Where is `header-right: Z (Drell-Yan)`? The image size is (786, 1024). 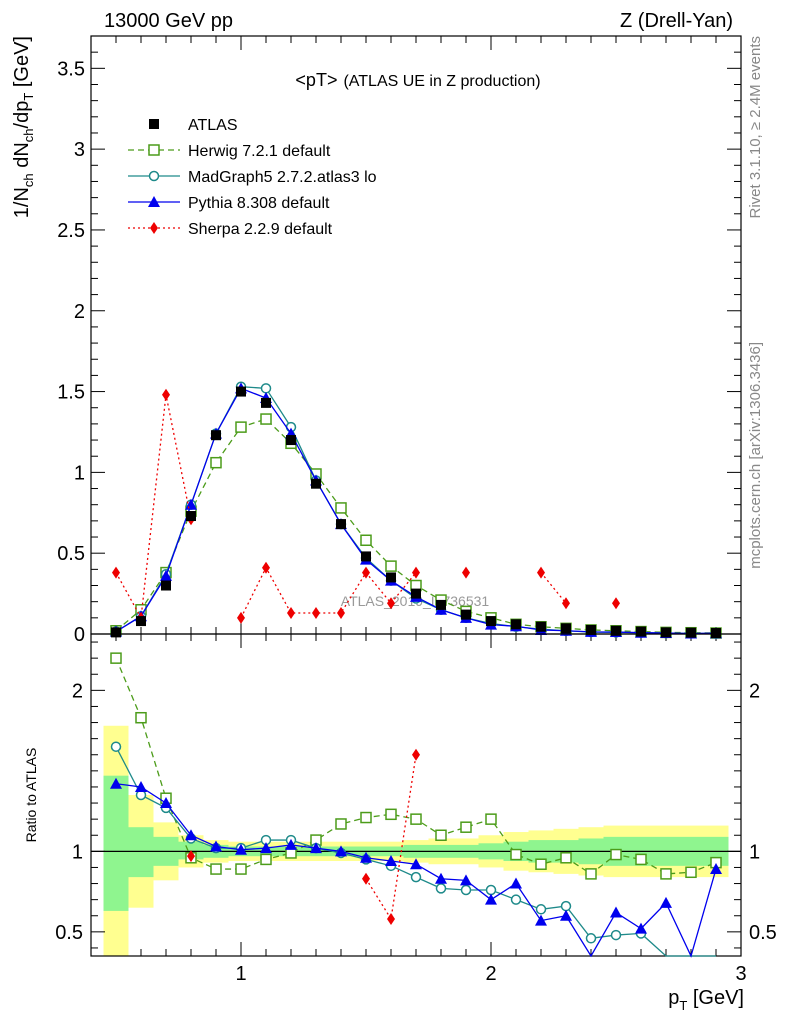 header-right: Z (Drell-Yan) is located at coordinates (676, 21).